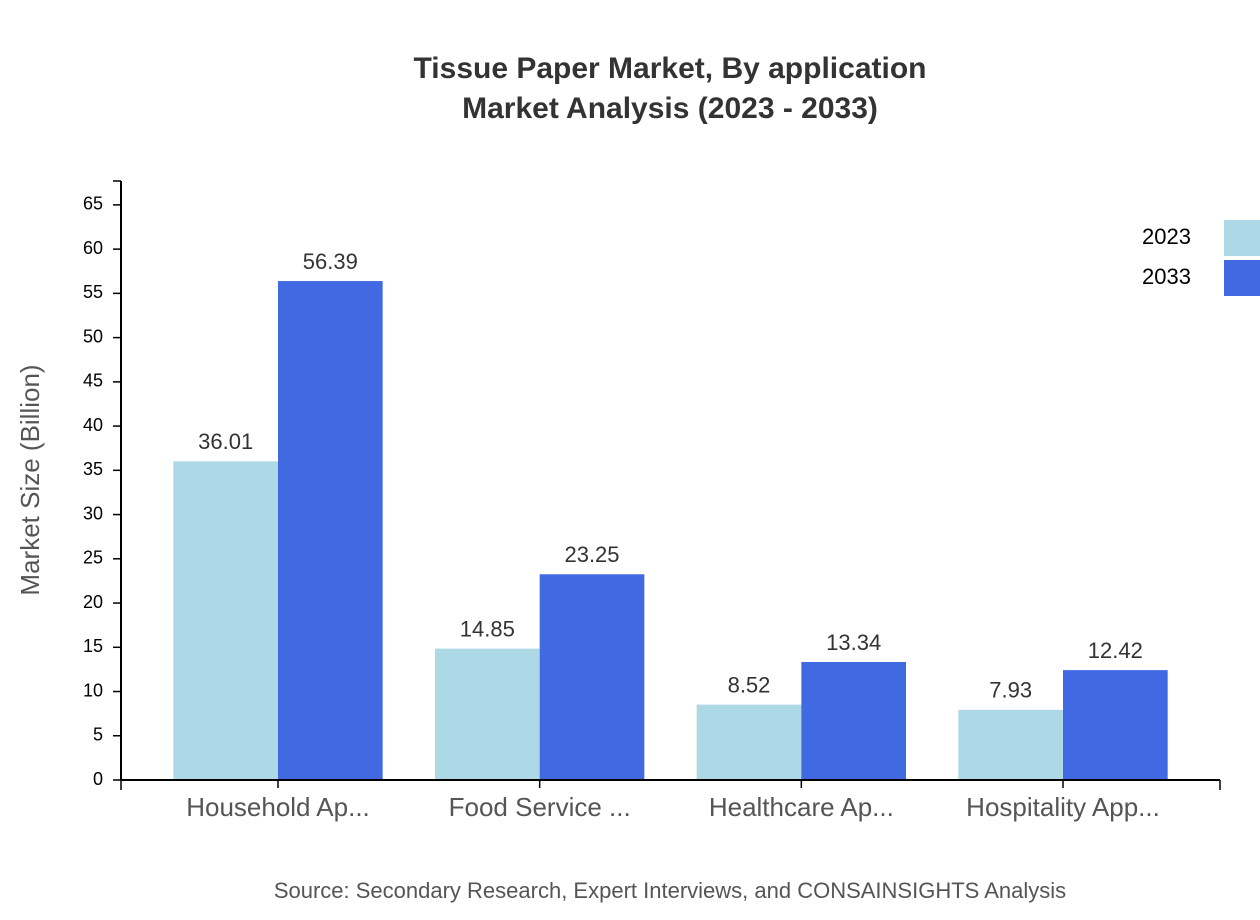  Describe the element at coordinates (93, 690) in the screenshot. I see `y-tick-label: 10` at that location.